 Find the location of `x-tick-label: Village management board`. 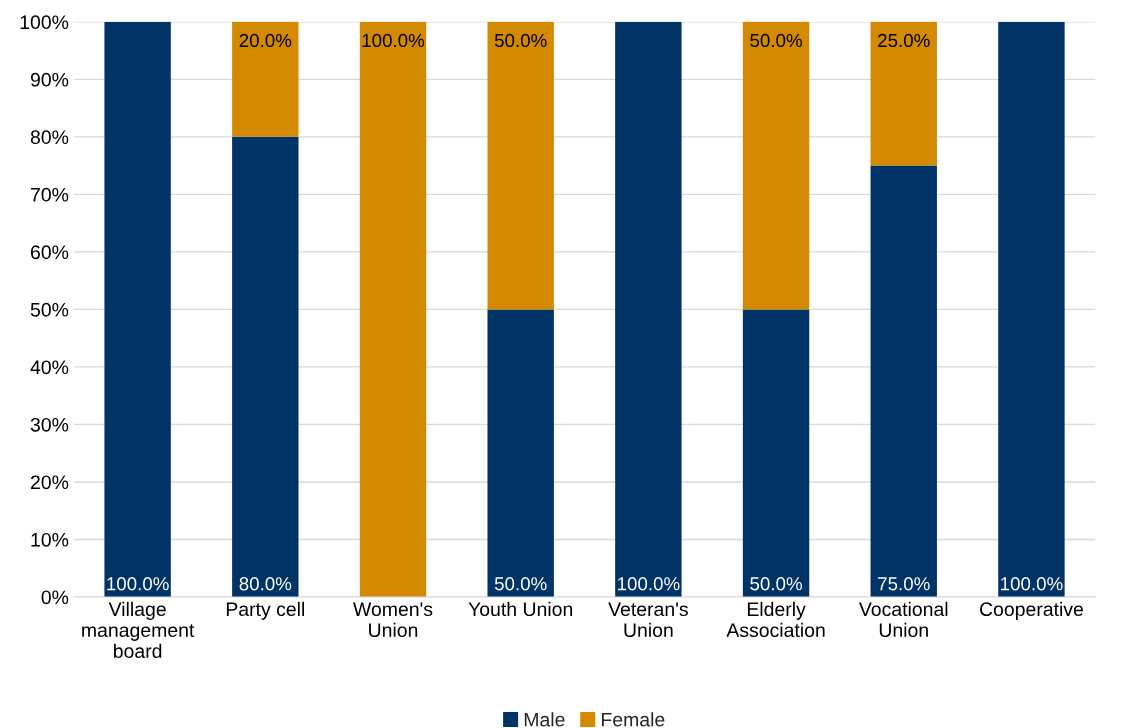

x-tick-label: Village management board is located at coordinates (138, 629).